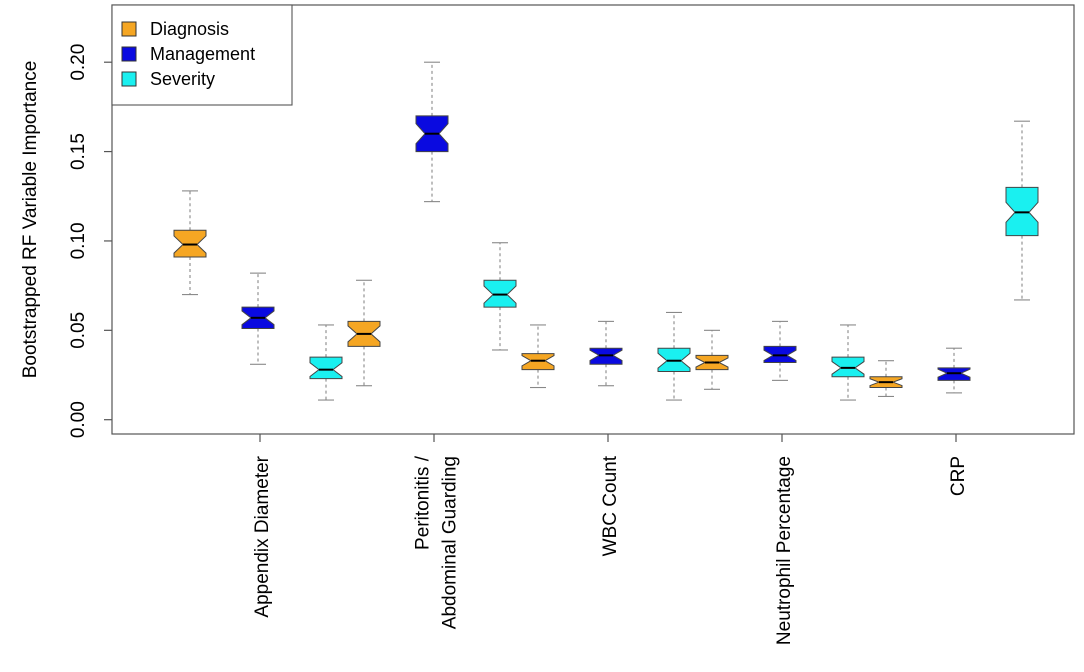  I want to click on legend-swatch-management, so click(129, 54).